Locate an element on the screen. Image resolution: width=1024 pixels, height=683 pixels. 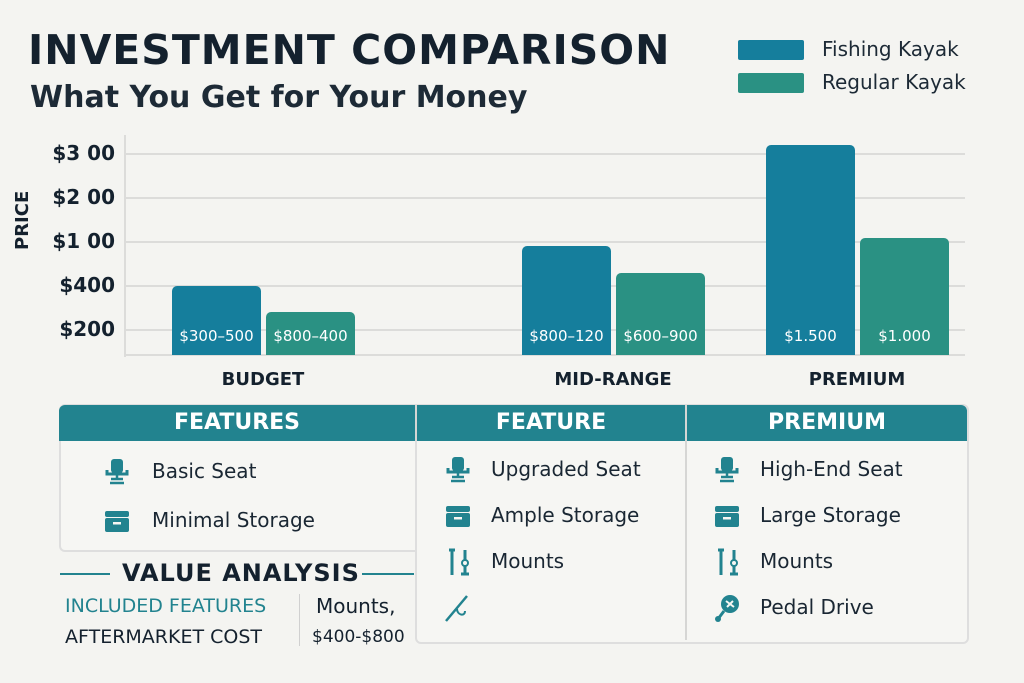
value-analysis-title: VALUE ANALYSIS is located at coordinates (241, 573).